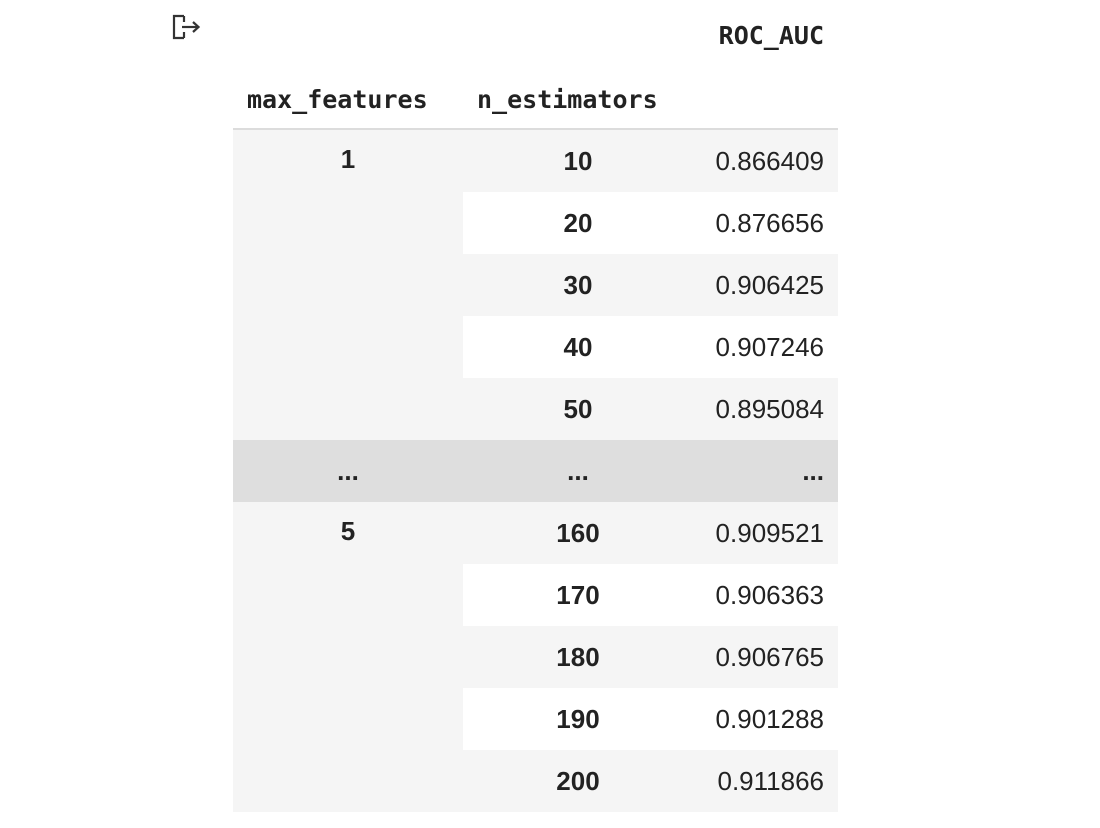  Describe the element at coordinates (187, 27) in the screenshot. I see `output-redirect-icon` at that location.